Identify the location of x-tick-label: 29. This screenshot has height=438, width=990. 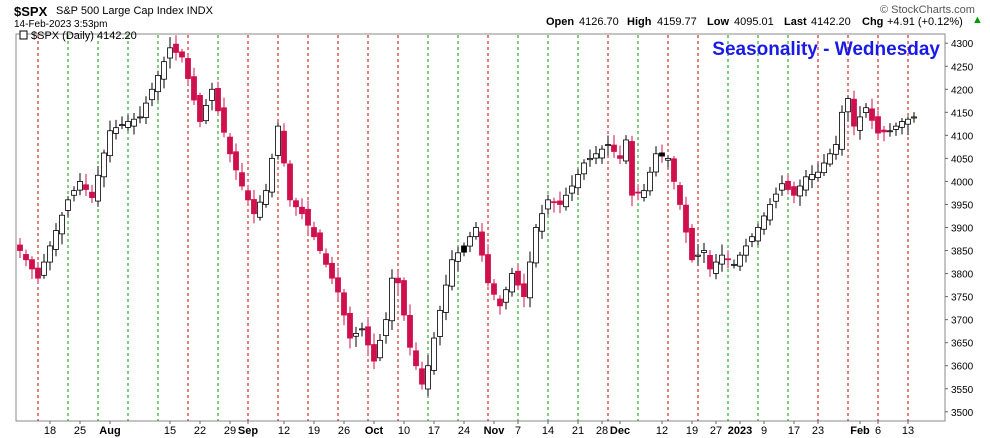
(230, 431).